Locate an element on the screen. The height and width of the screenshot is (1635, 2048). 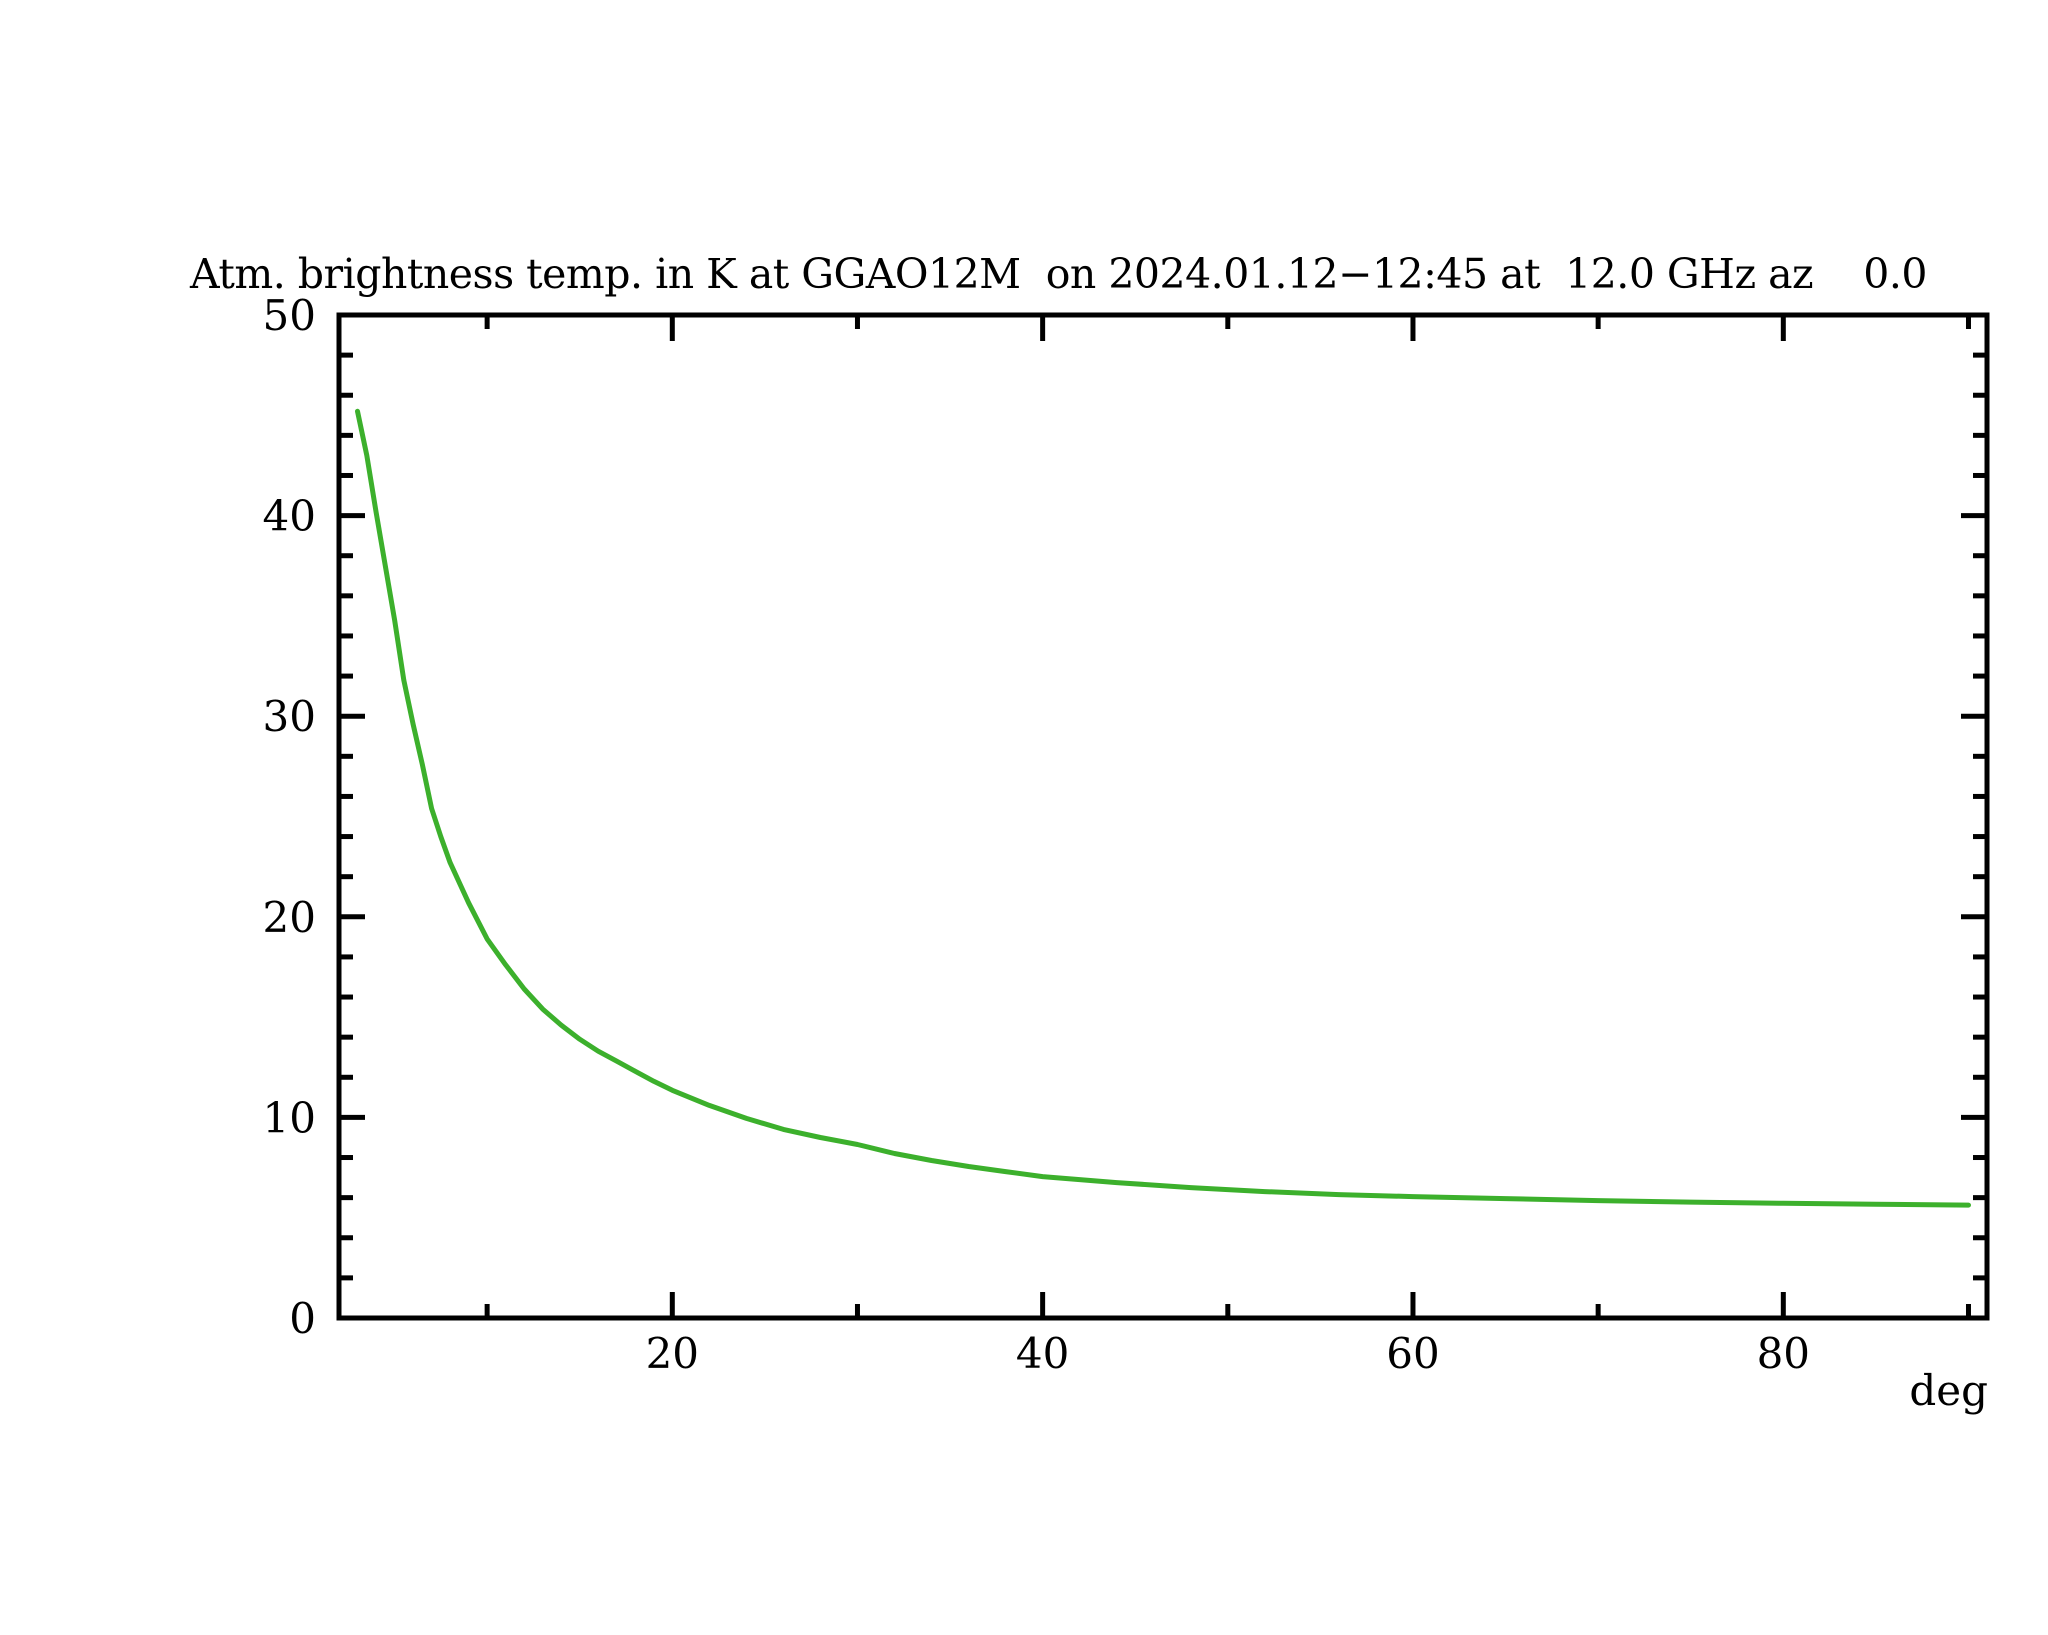
x-tick-label: 80 is located at coordinates (1783, 1353).